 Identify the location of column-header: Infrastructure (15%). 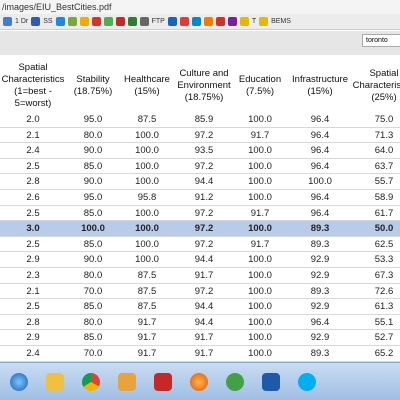
(320, 85).